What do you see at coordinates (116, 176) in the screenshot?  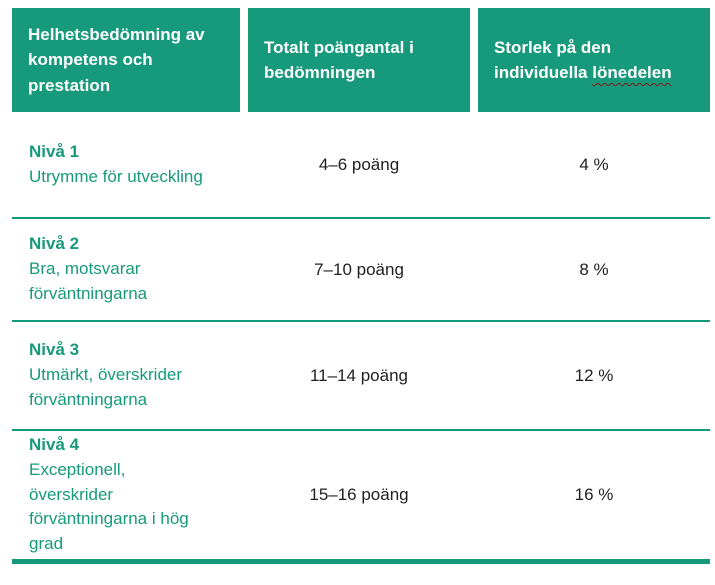 I see `level-description: Utrymme för utveckling` at bounding box center [116, 176].